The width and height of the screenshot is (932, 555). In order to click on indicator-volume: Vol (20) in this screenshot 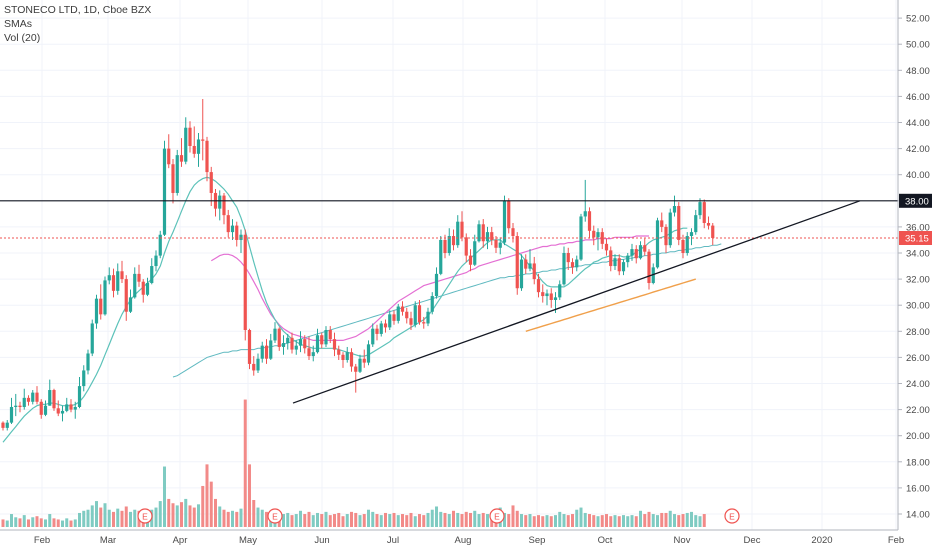, I will do `click(22, 38)`.